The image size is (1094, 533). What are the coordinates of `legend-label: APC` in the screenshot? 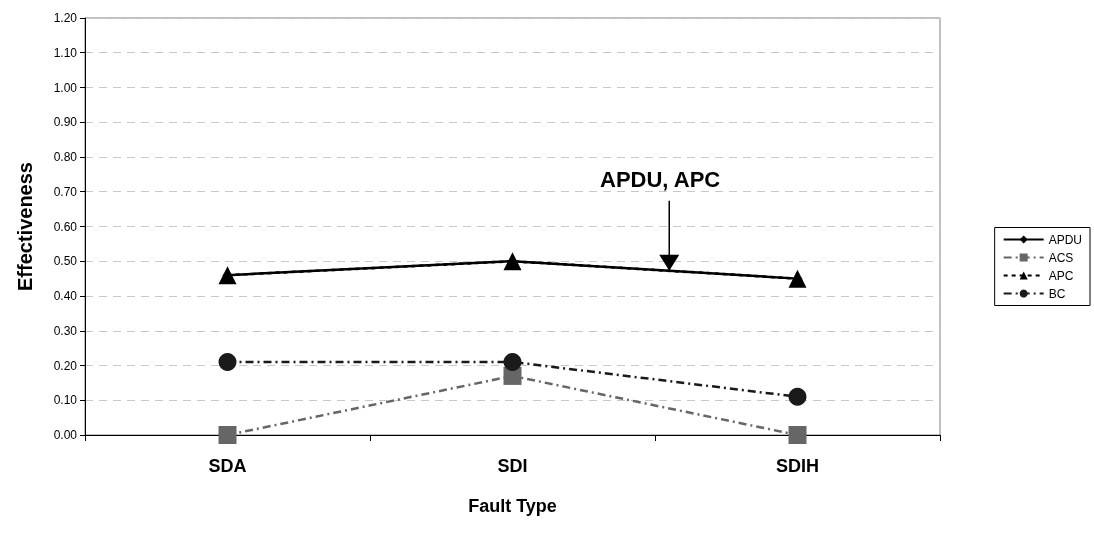 It's located at (1061, 275).